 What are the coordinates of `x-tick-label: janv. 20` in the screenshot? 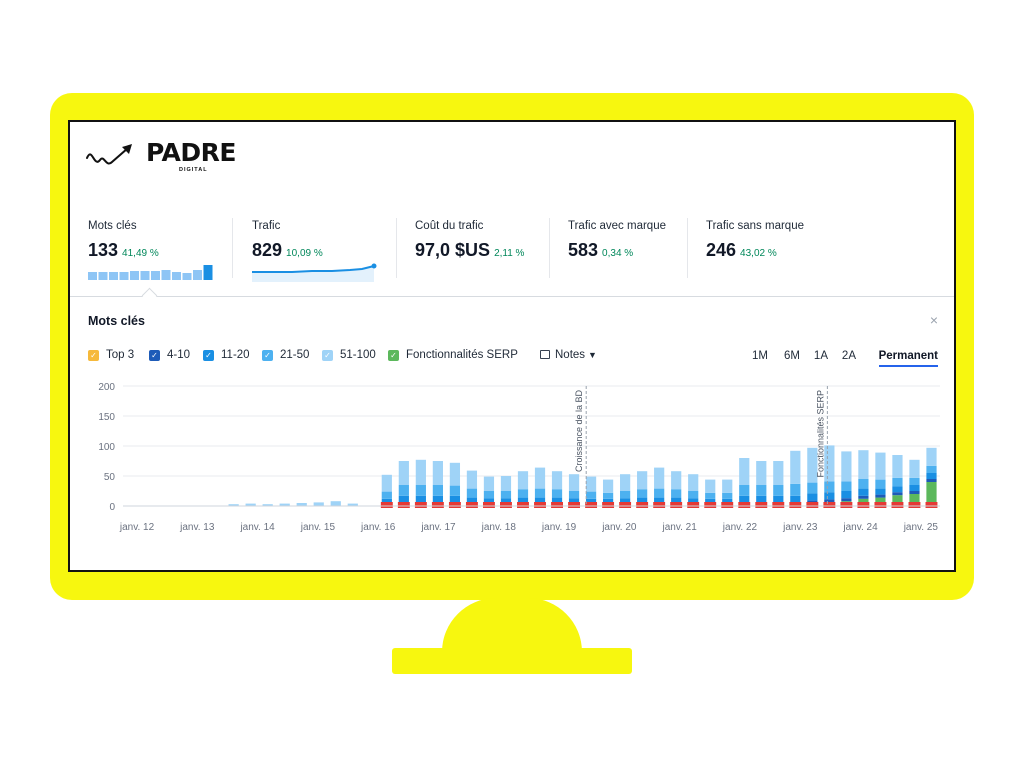 It's located at (619, 527).